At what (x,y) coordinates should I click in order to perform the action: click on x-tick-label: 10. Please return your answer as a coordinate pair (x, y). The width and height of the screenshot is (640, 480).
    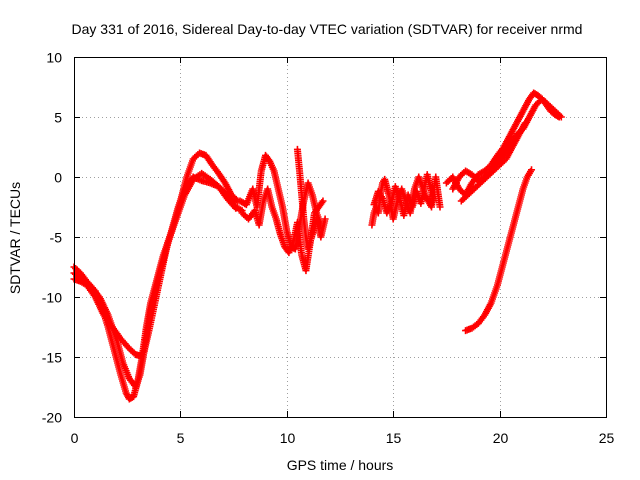
    Looking at the image, I should click on (288, 438).